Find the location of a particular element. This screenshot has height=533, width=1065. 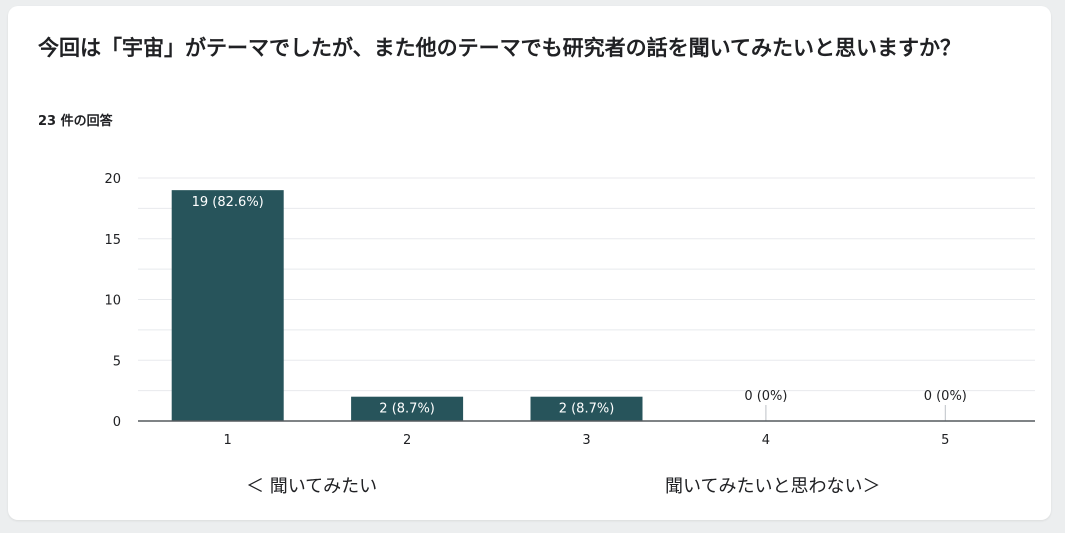

xtick-layer: 1 2 3 4 5 is located at coordinates (587, 440).